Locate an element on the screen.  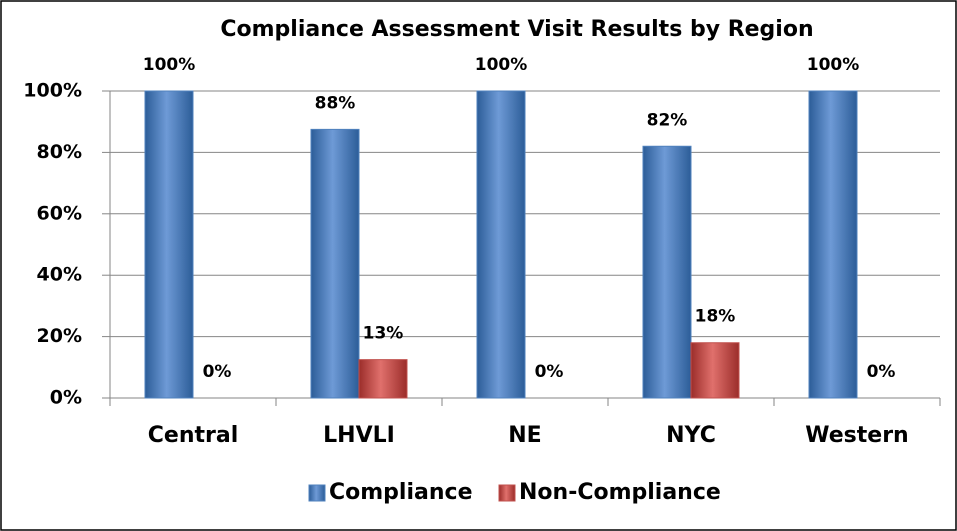
x-tick-label: LHVLI is located at coordinates (359, 435).